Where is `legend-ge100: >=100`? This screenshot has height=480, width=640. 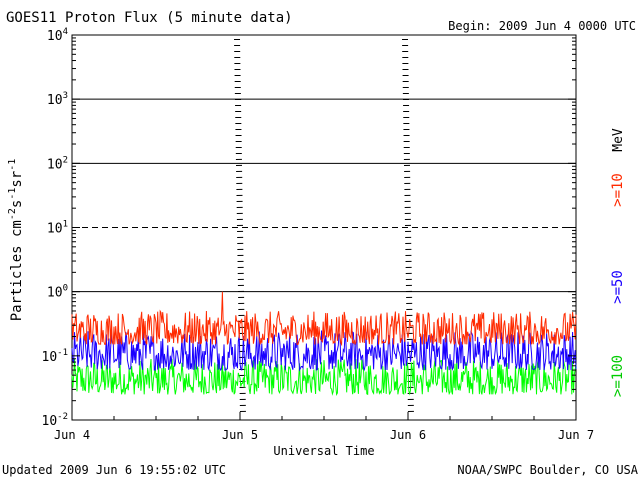 legend-ge100: >=100 is located at coordinates (618, 376).